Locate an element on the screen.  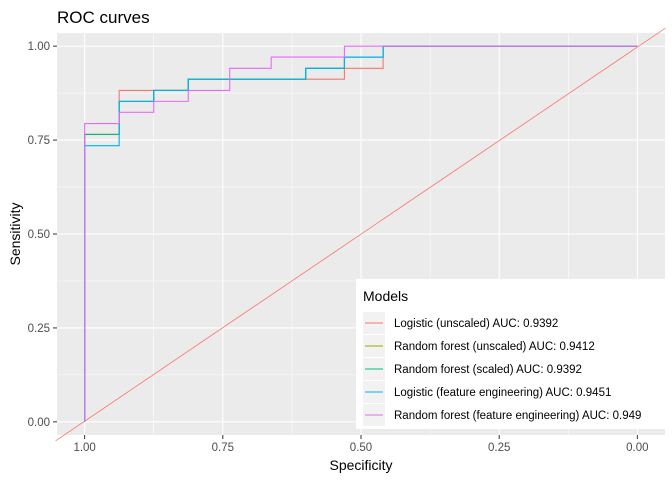
legend-item-3: Random forest (scaled) AUC: 0.9392 is located at coordinates (472, 369).